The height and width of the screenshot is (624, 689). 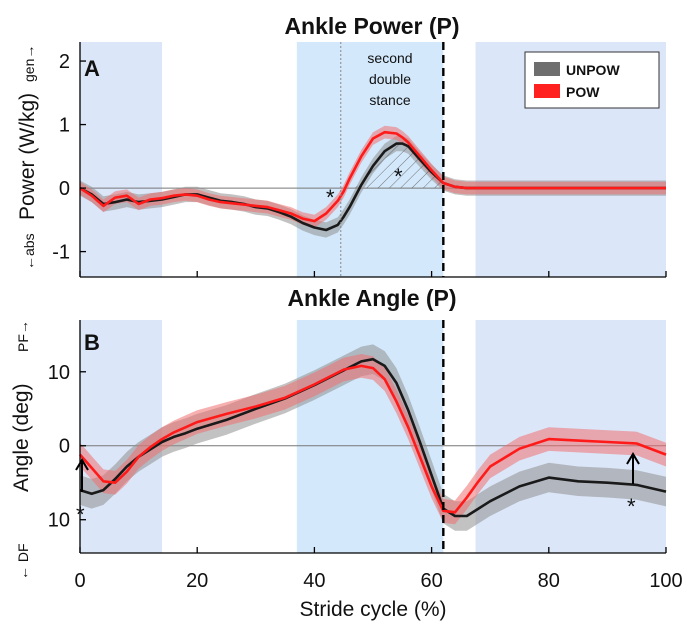 What do you see at coordinates (21, 437) in the screenshot?
I see `y-label-angle: Angle (deg)` at bounding box center [21, 437].